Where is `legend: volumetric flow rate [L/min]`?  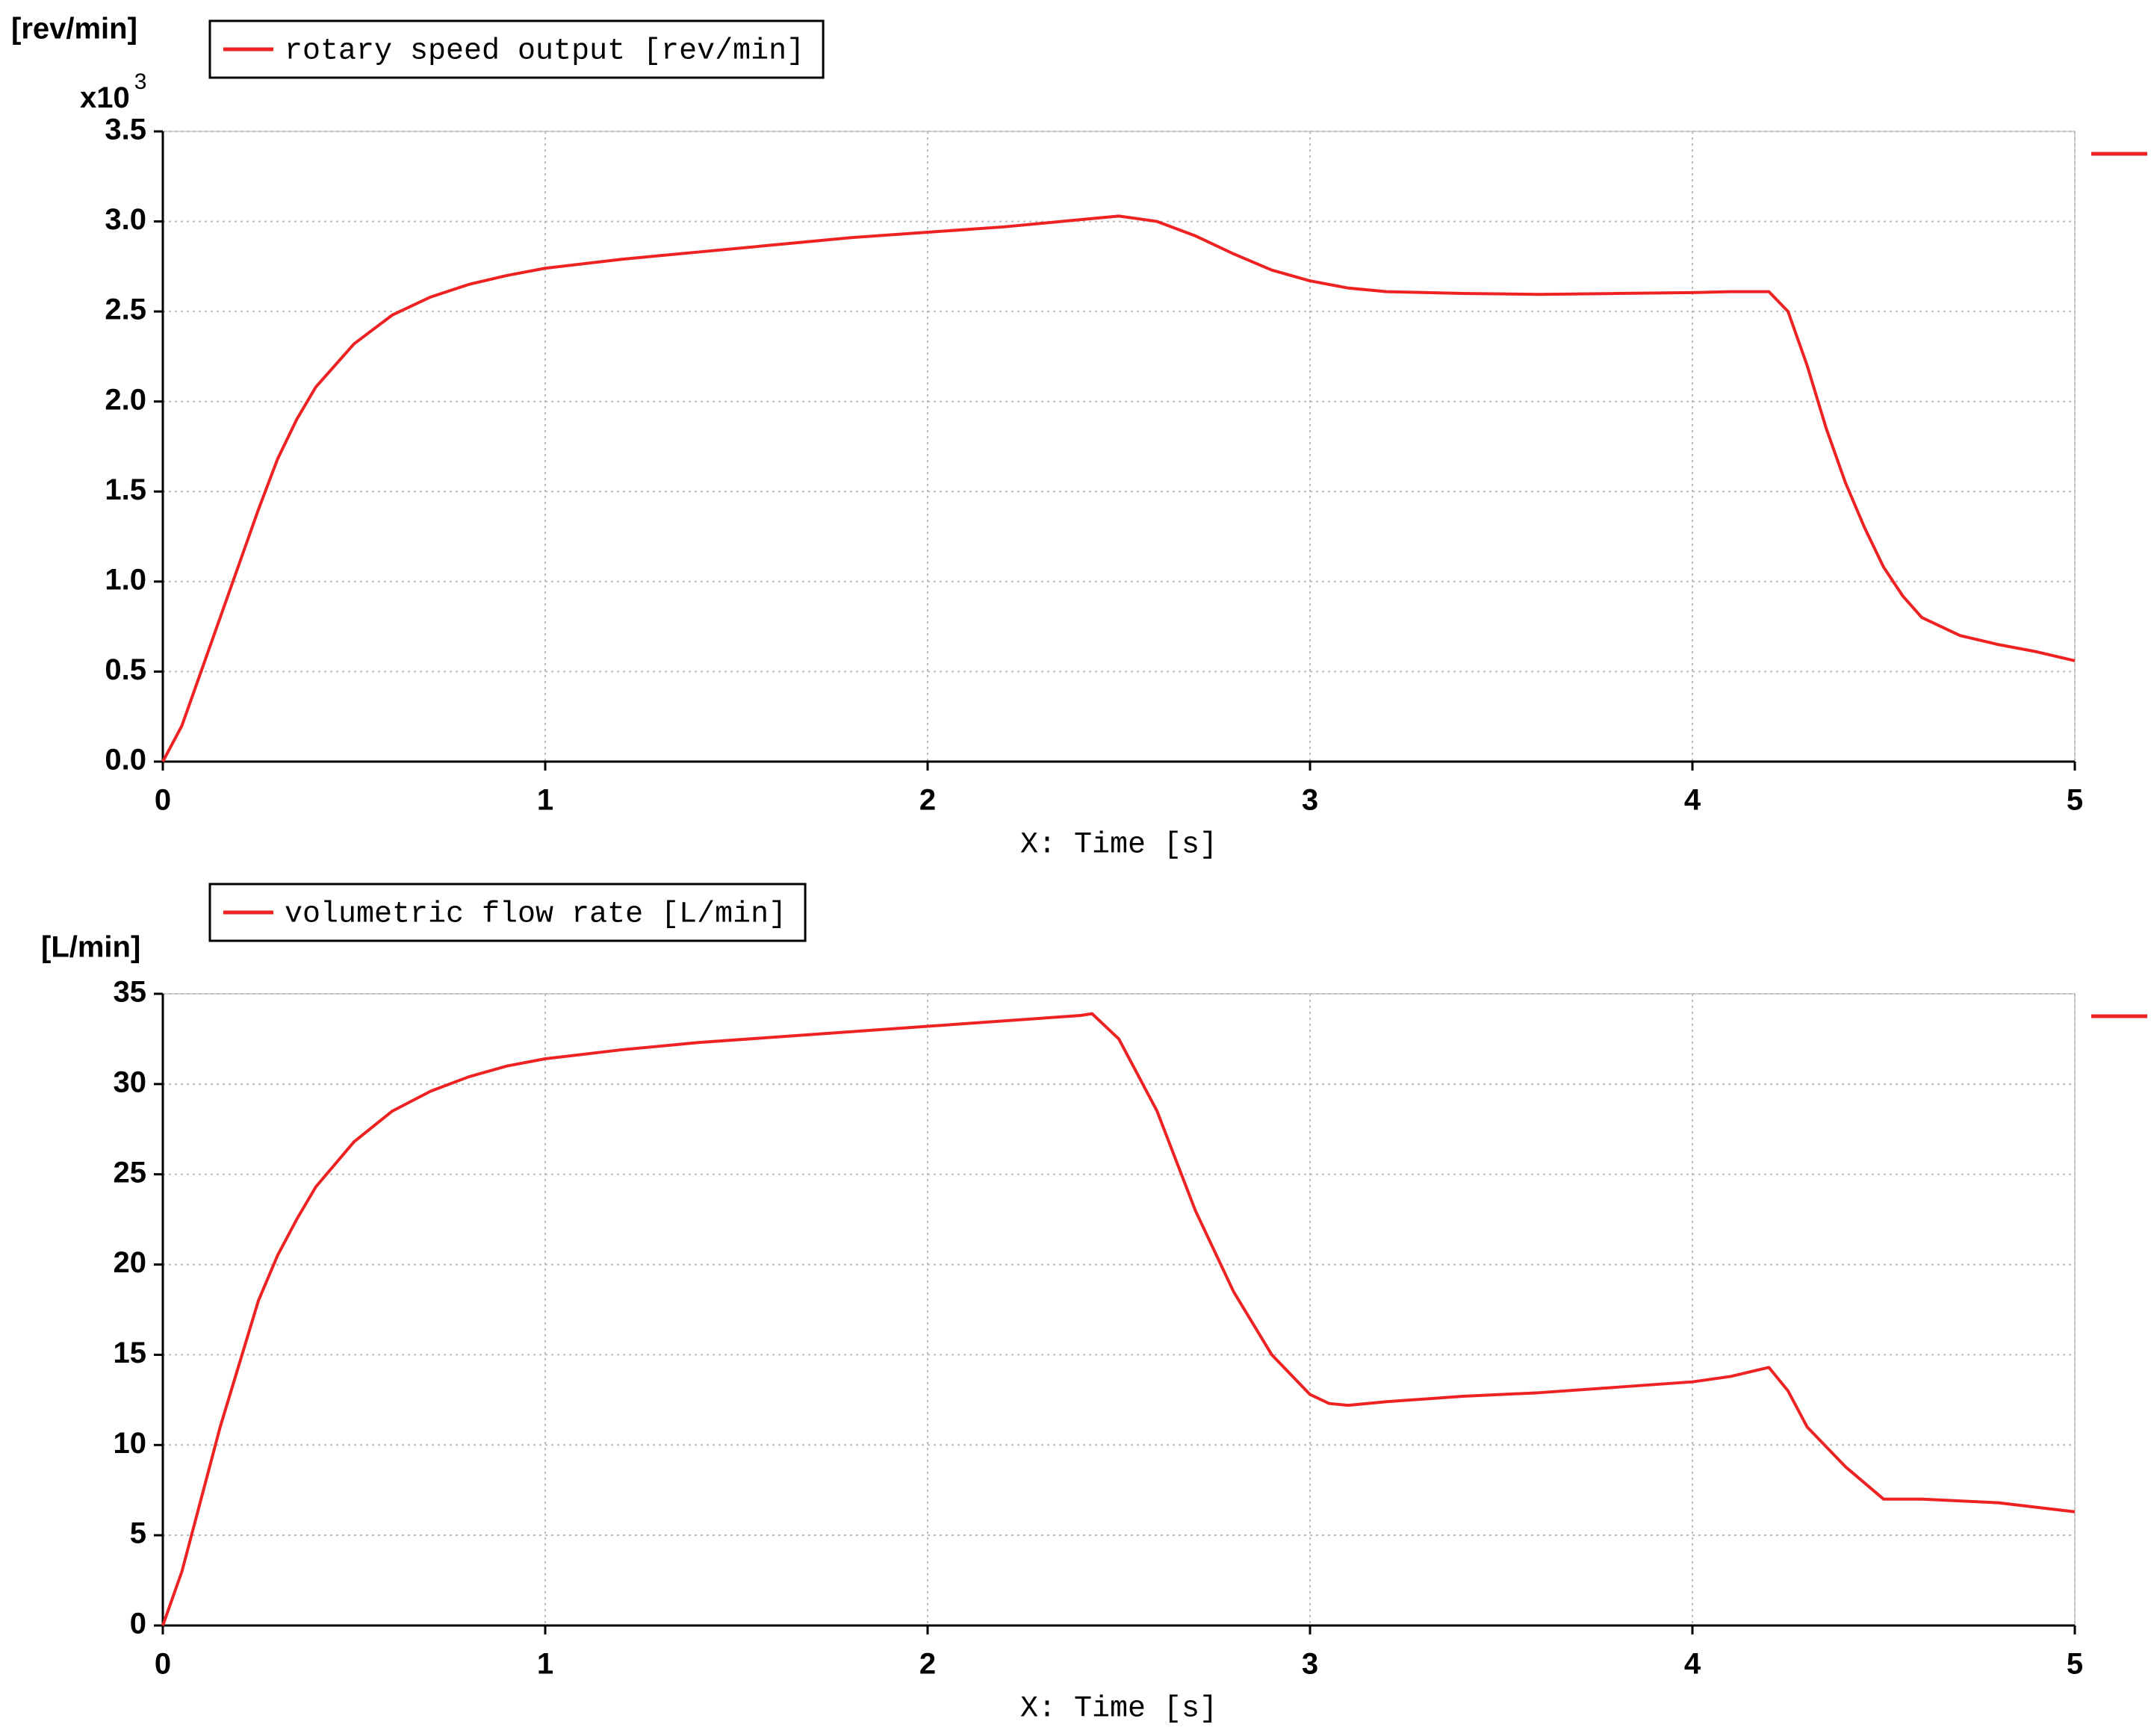 legend: volumetric flow rate [L/min] is located at coordinates (507, 912).